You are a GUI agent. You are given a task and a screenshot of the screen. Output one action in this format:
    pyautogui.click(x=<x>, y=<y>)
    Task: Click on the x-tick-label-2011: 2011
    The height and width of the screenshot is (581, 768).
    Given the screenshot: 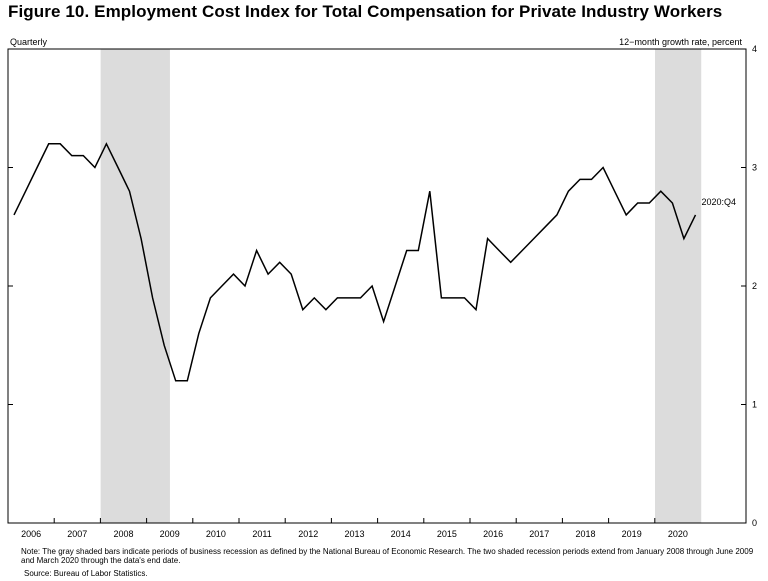 What is the action you would take?
    pyautogui.click(x=261, y=534)
    